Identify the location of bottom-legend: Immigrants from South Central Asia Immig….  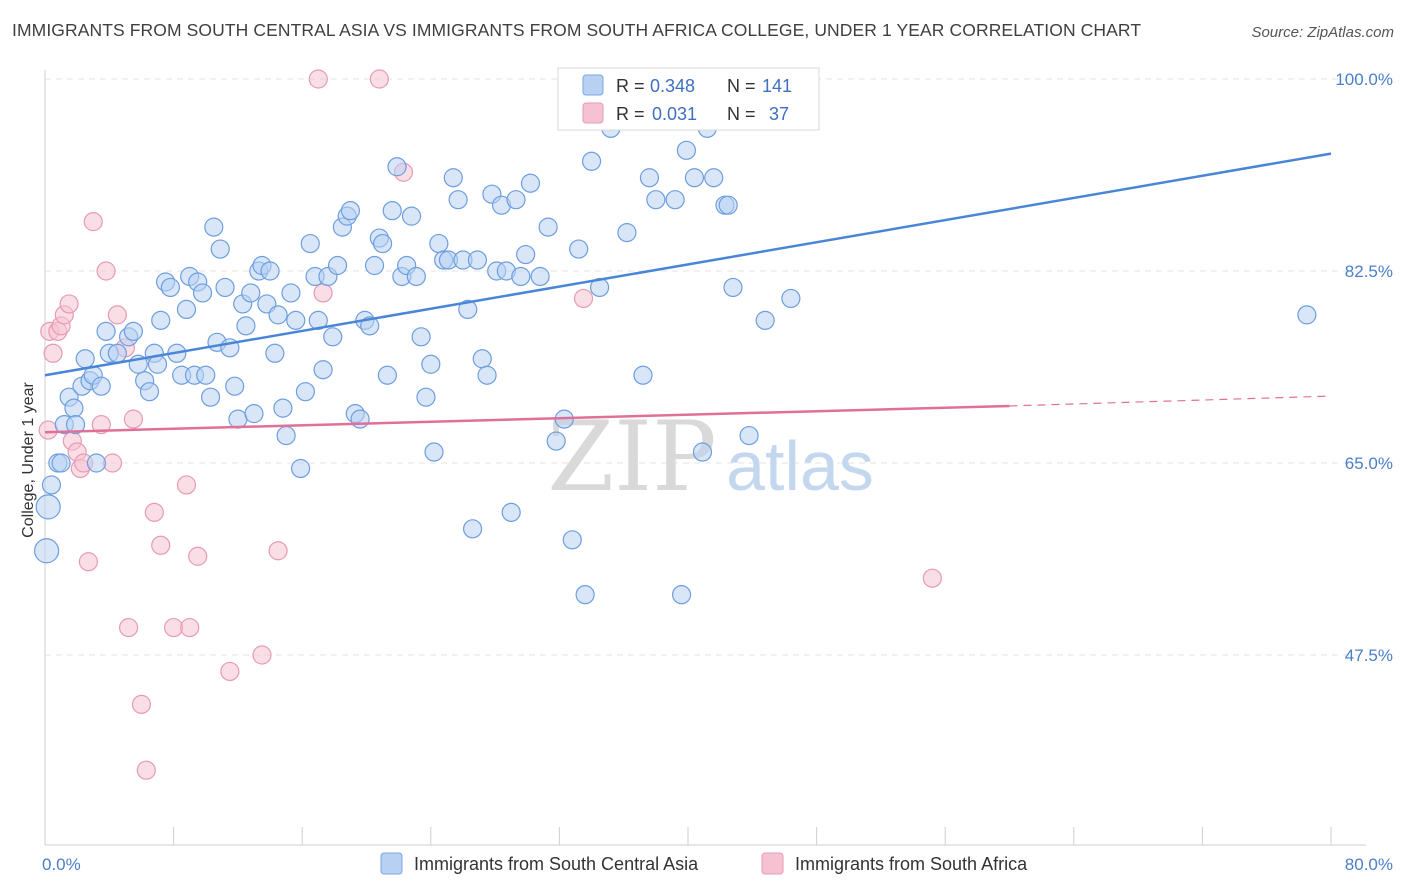
(704, 863).